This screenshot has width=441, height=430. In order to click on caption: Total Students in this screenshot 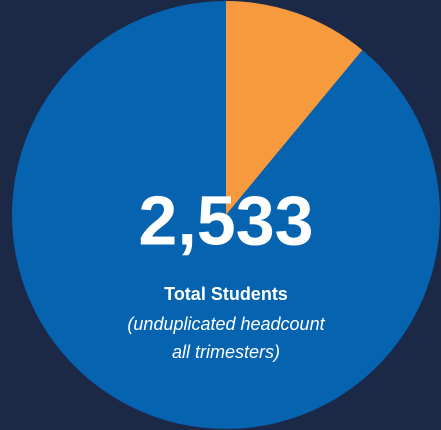, I will do `click(226, 294)`.